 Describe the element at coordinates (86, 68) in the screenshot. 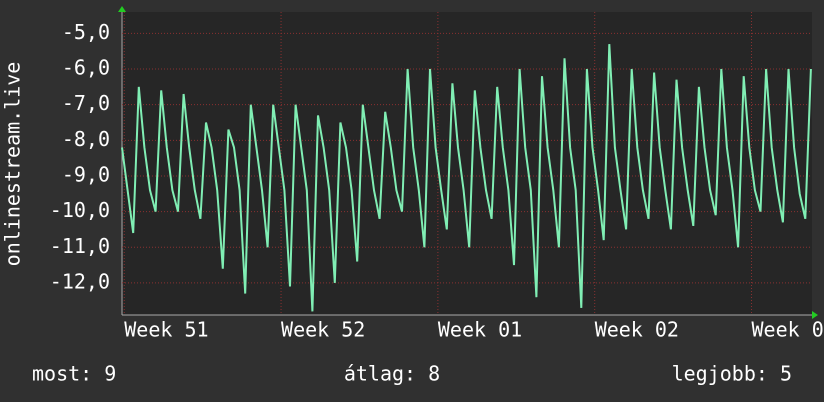

I see `y-tick-label: -6,0` at that location.